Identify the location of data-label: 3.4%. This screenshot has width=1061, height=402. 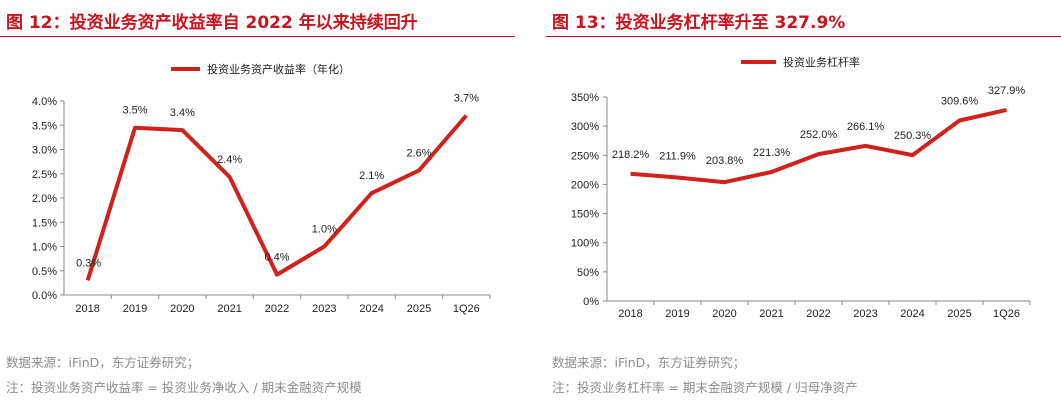
(182, 113).